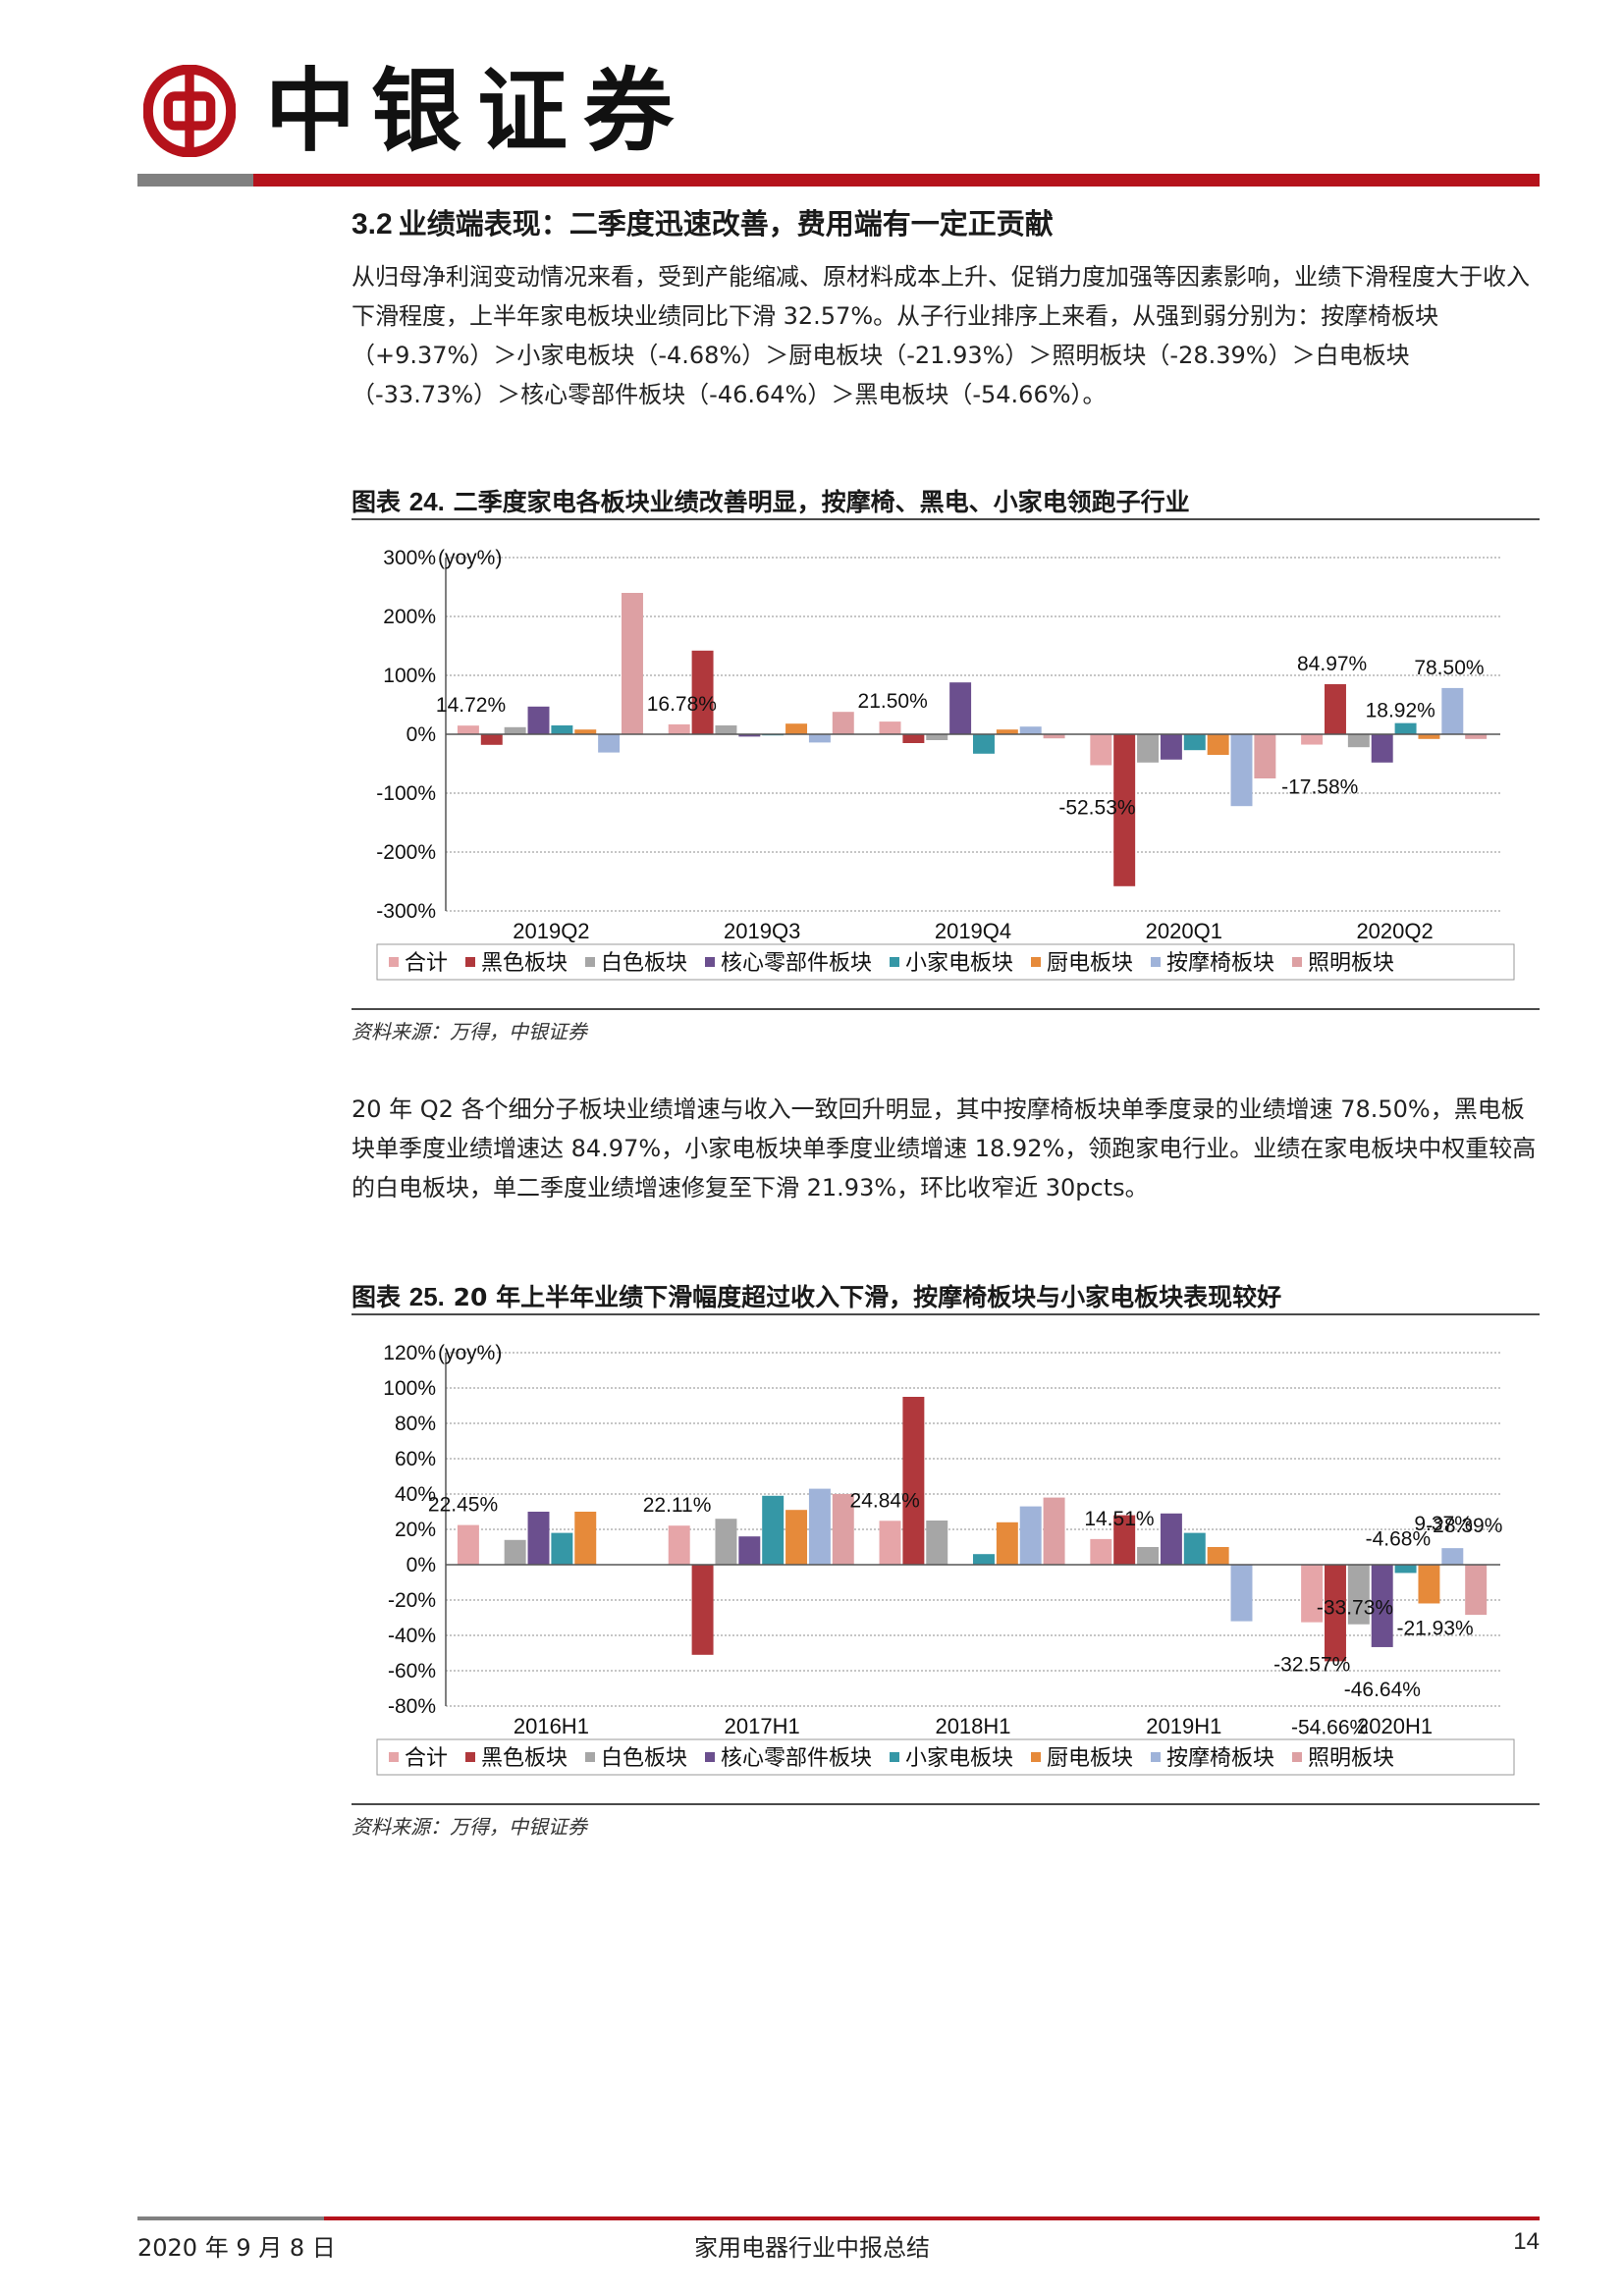 The image size is (1624, 2296). What do you see at coordinates (415, 1424) in the screenshot?
I see `y-tick-label: 80%` at bounding box center [415, 1424].